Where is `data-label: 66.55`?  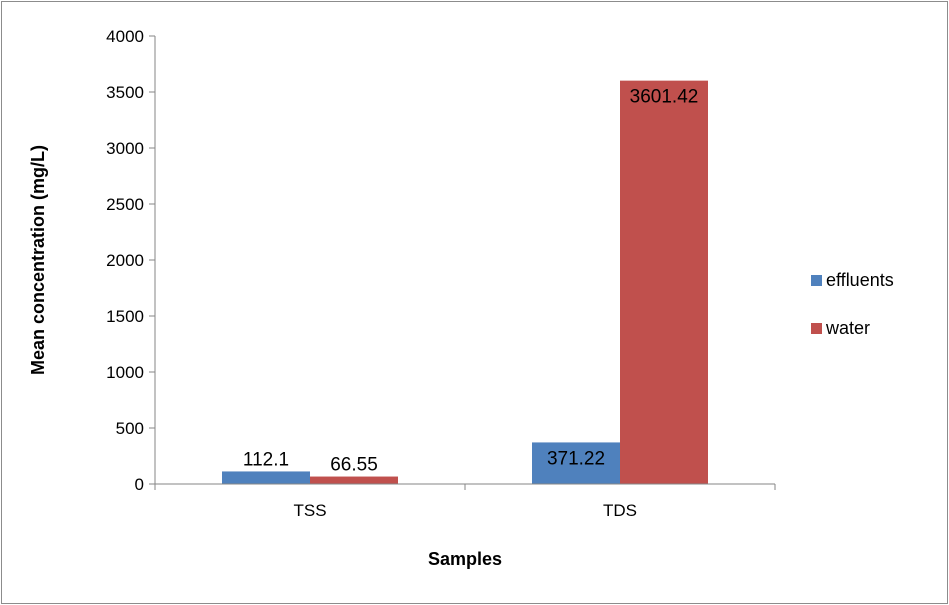 data-label: 66.55 is located at coordinates (354, 465).